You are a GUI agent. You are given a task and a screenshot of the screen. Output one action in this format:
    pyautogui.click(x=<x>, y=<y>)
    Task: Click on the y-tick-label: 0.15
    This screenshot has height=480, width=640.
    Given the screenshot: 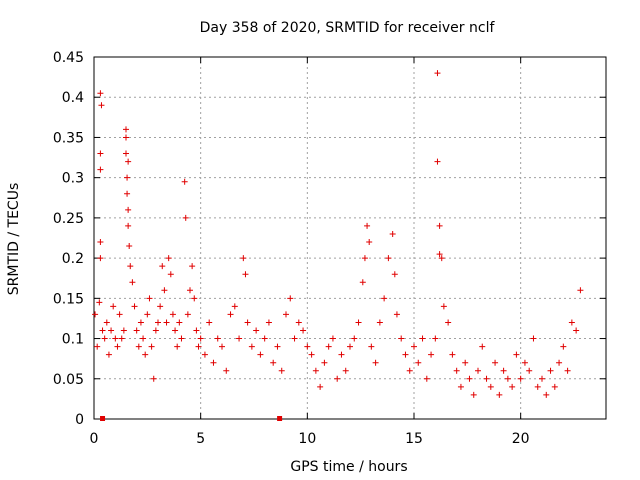 What is the action you would take?
    pyautogui.click(x=68, y=299)
    